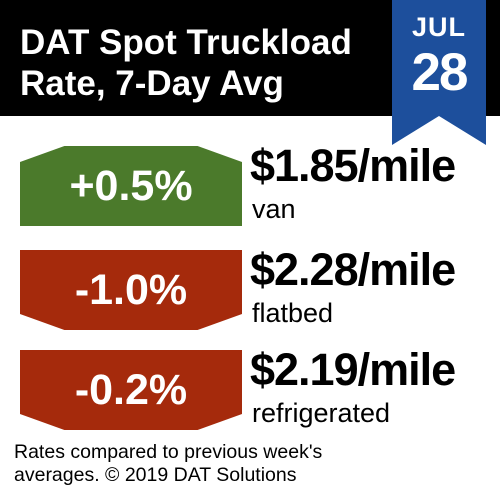 The image size is (500, 500). What do you see at coordinates (438, 27) in the screenshot?
I see `date-month: JUL` at bounding box center [438, 27].